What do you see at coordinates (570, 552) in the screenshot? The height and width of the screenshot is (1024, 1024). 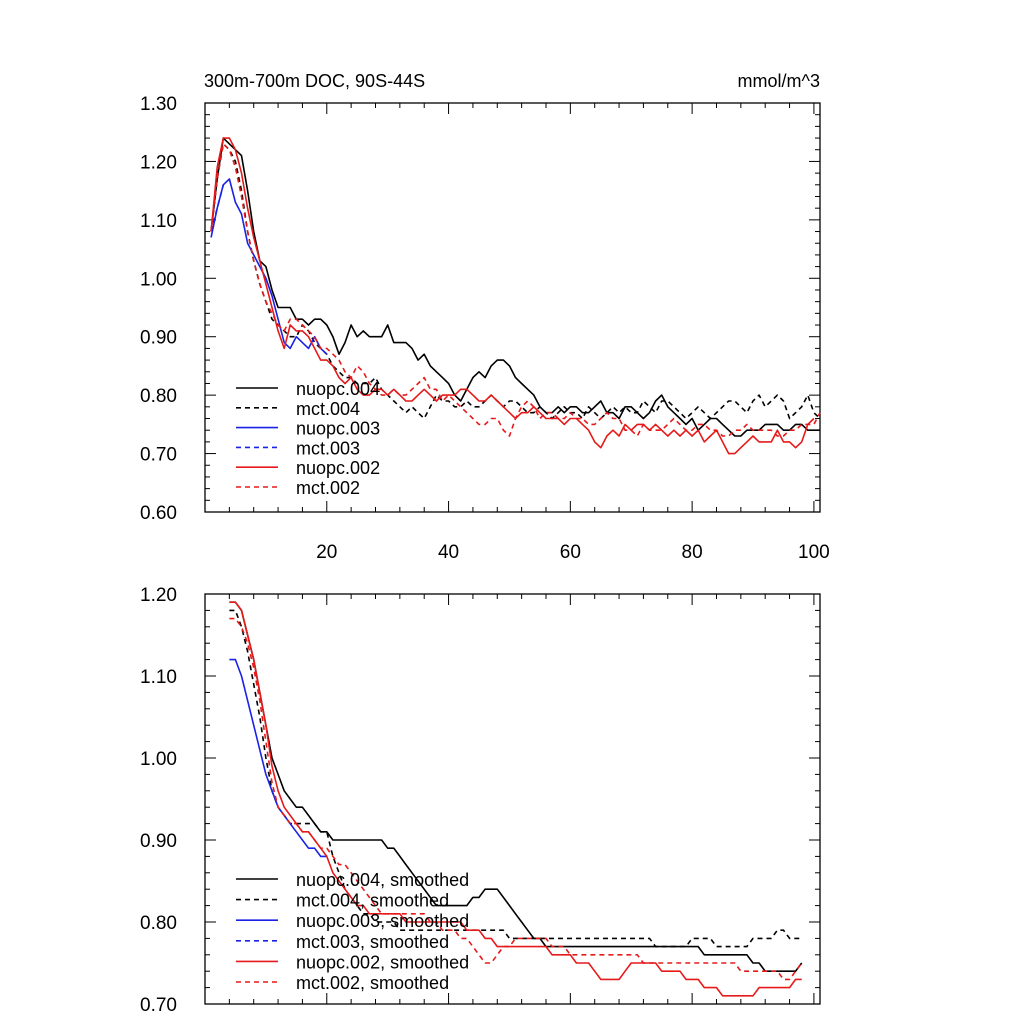 I see `x-tick-label: 60` at bounding box center [570, 552].